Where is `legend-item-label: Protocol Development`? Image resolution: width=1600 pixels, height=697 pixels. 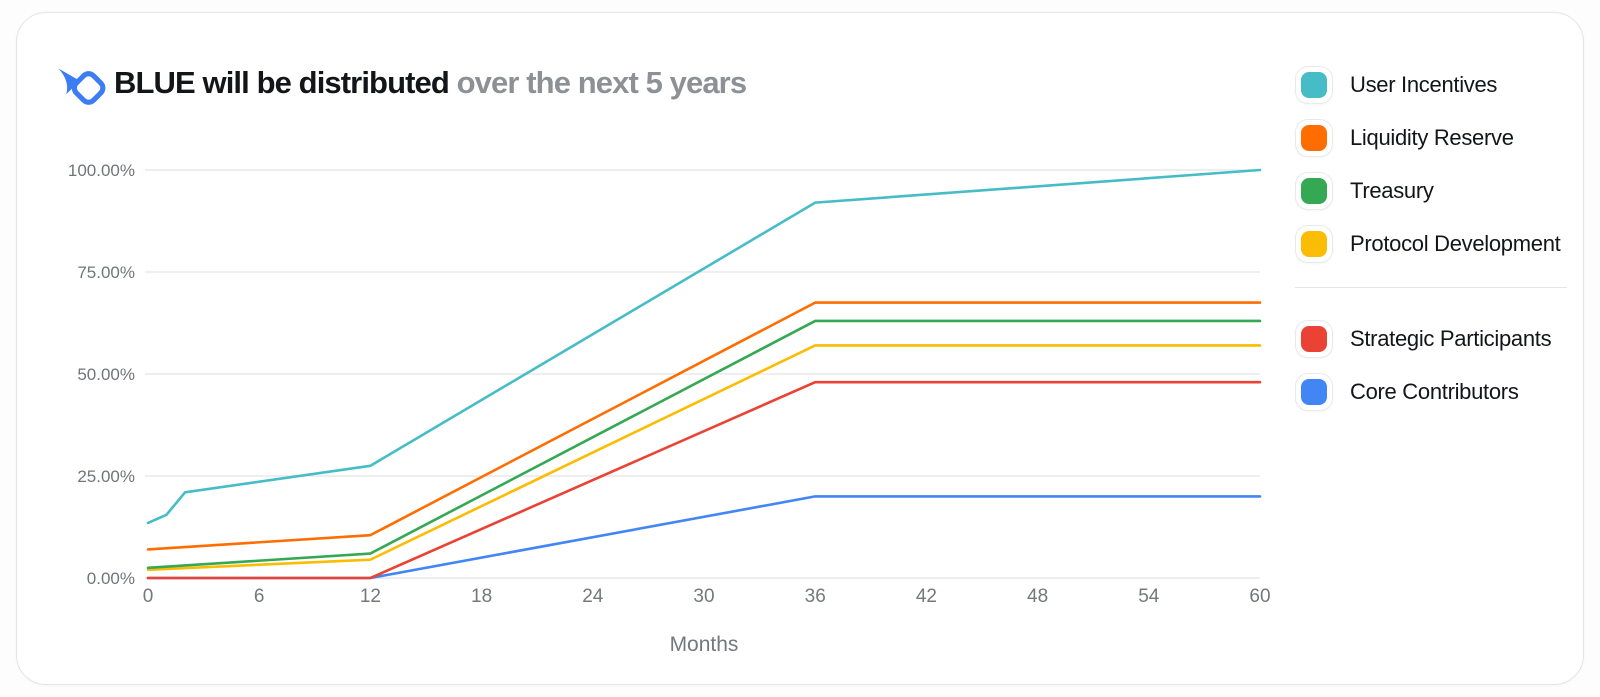 legend-item-label: Protocol Development is located at coordinates (1455, 243).